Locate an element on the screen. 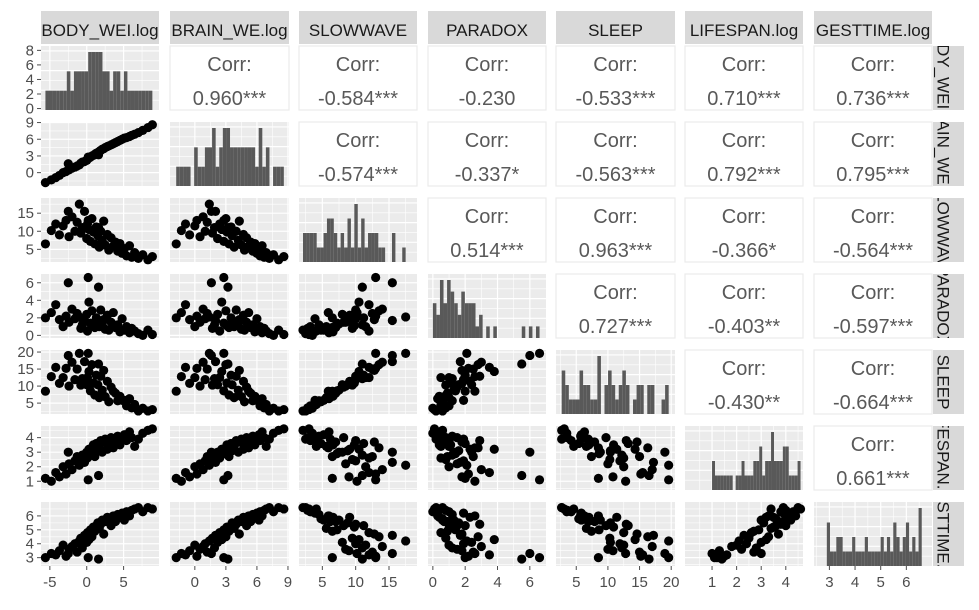 This screenshot has height=610, width=979. panel-0-6: Corr: 0.736*** is located at coordinates (873, 78).